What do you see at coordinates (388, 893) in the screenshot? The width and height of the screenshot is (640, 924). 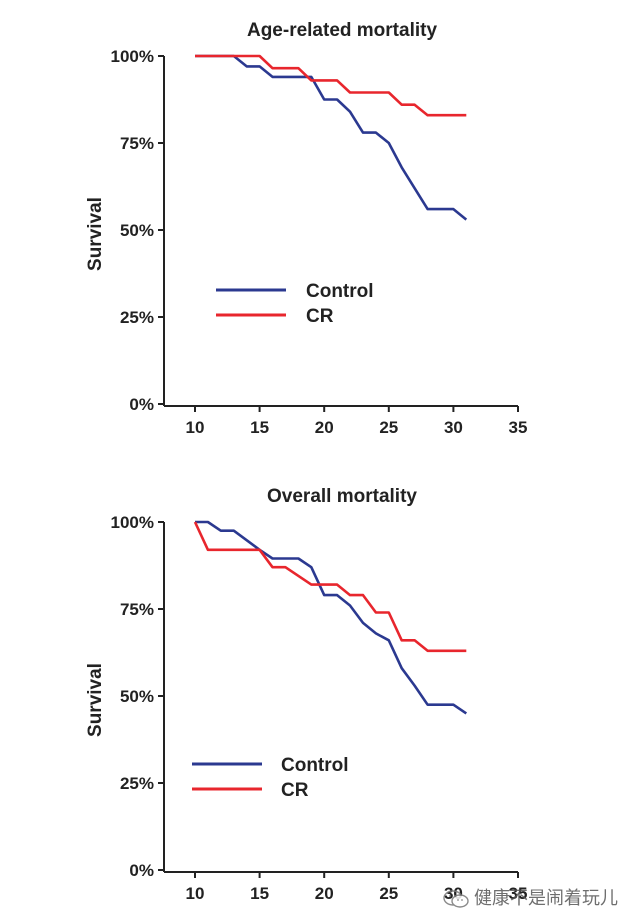 I see `chart2-xtick-label: 25` at bounding box center [388, 893].